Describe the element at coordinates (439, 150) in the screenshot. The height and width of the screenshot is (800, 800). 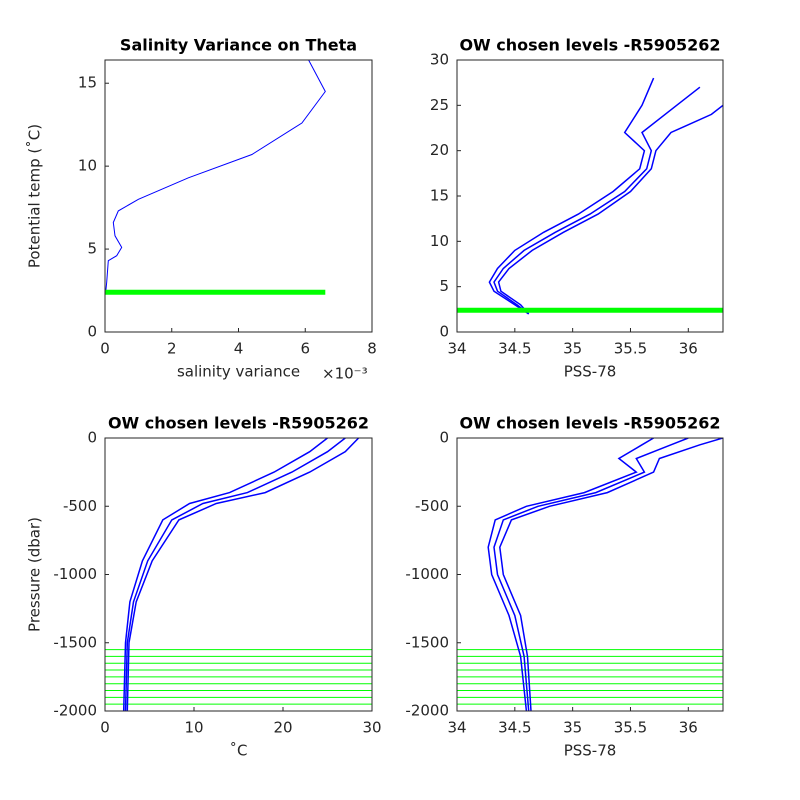
I see `y-tick-label: 20` at that location.